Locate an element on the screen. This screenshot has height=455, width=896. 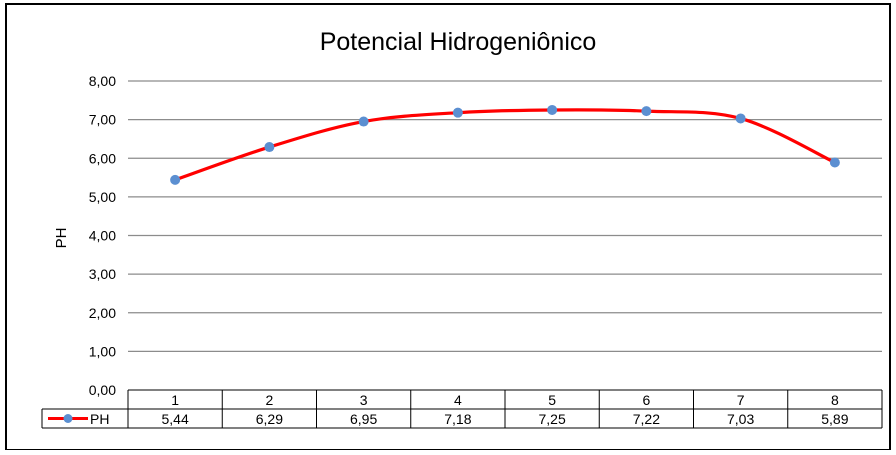
x-category-label: 4 is located at coordinates (458, 400).